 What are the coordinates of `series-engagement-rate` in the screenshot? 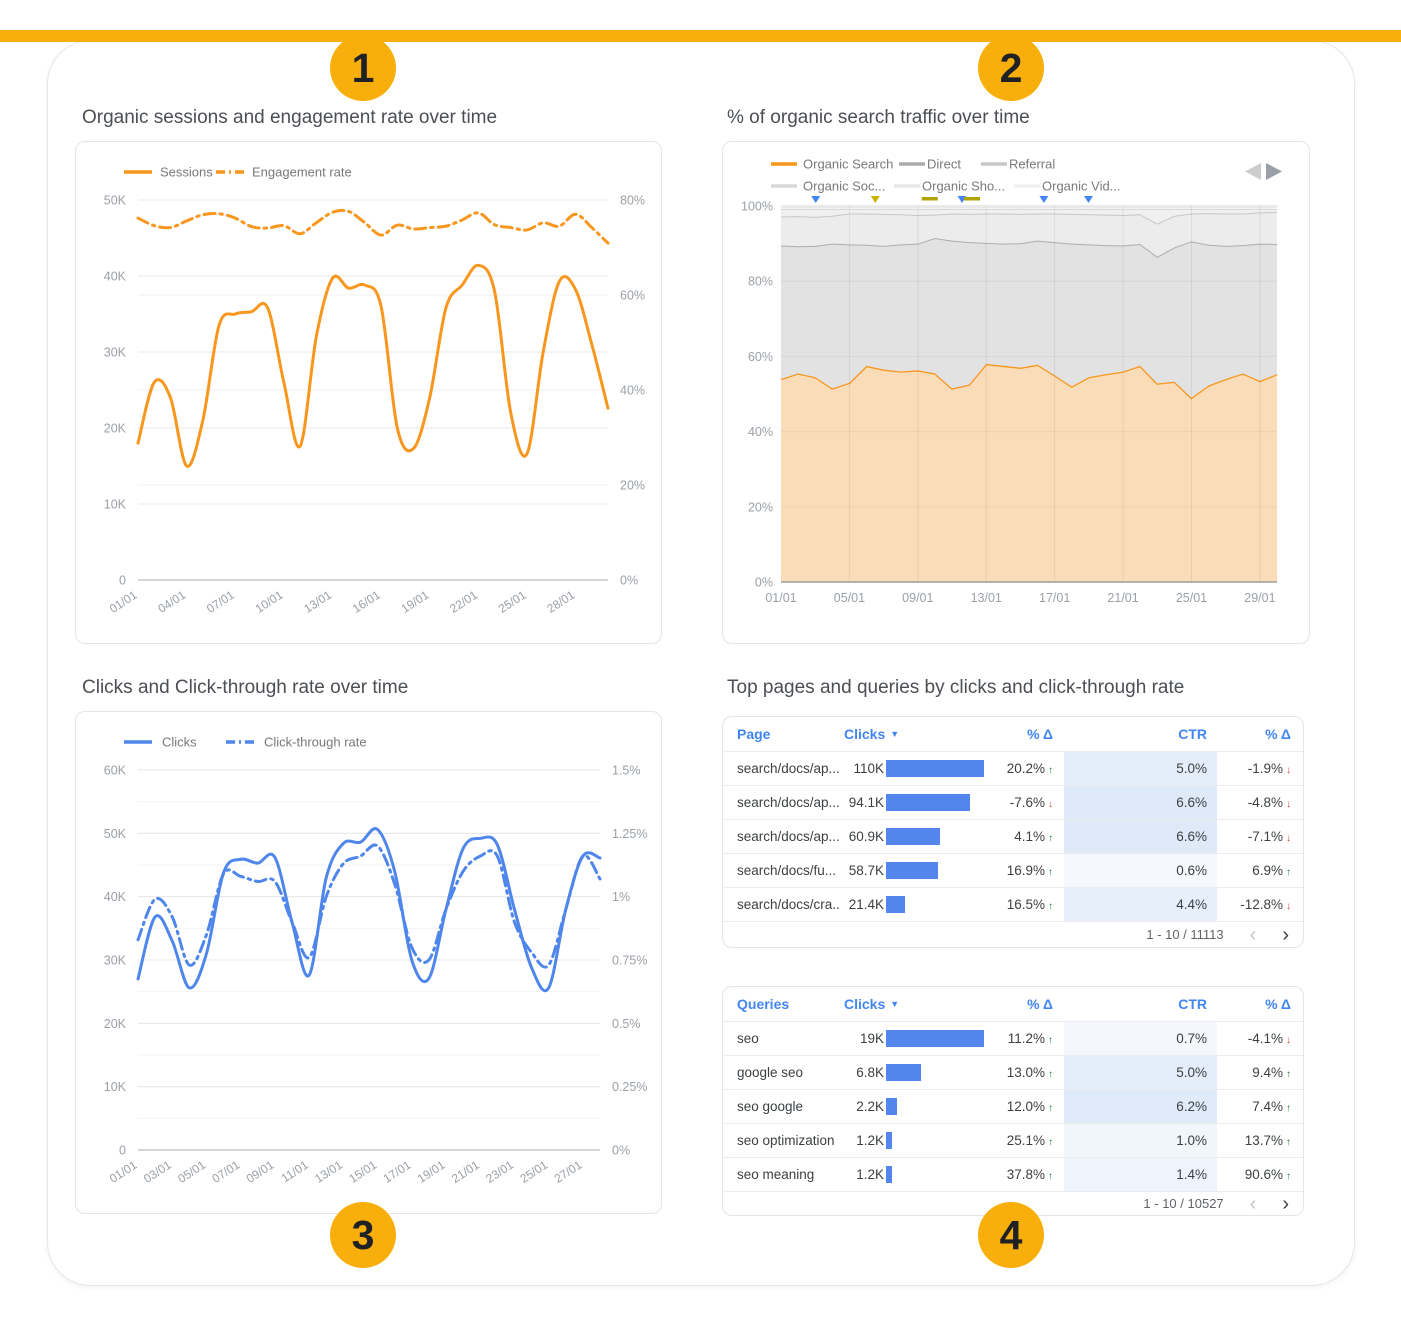 It's located at (373, 226).